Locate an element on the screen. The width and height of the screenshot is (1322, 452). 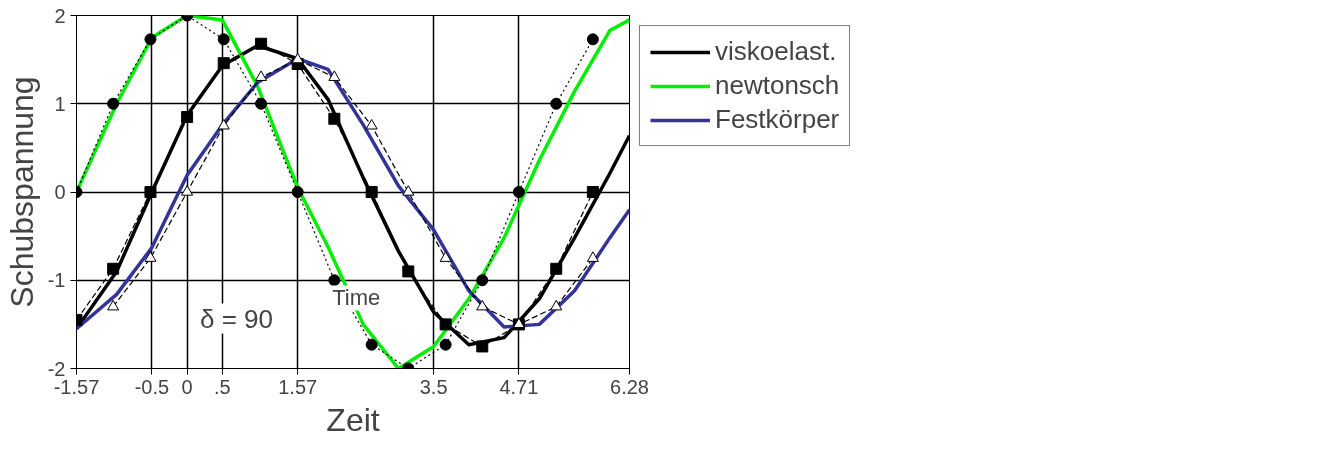
y-tick-label: 1 is located at coordinates (60, 103).